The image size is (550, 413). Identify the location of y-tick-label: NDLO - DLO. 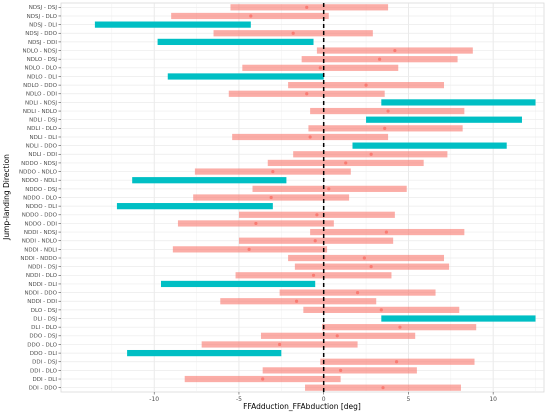
(41, 69).